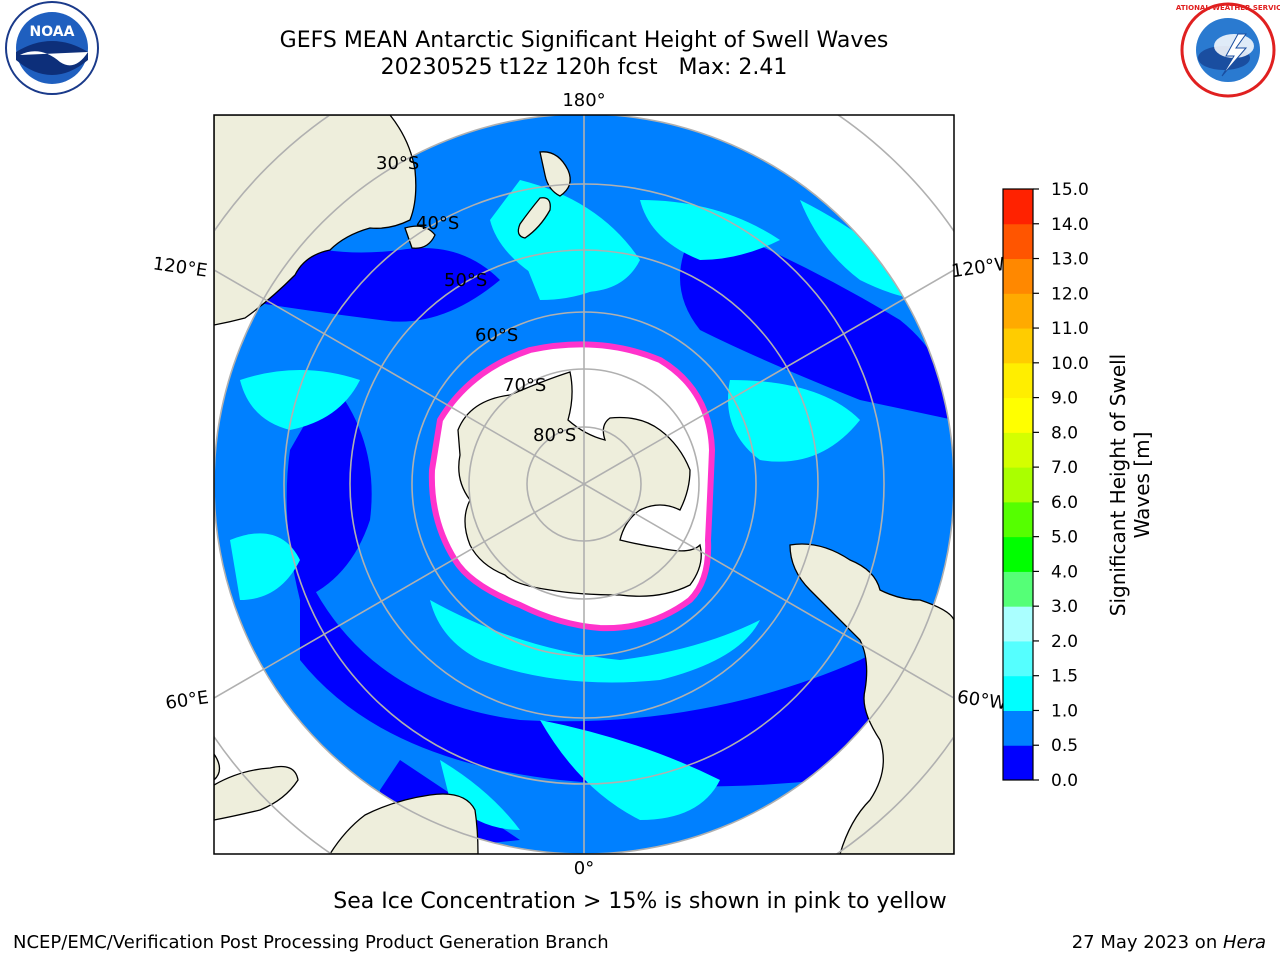 This screenshot has height=960, width=1280. I want to click on colorbar-tick-label: 1.0, so click(1064, 711).